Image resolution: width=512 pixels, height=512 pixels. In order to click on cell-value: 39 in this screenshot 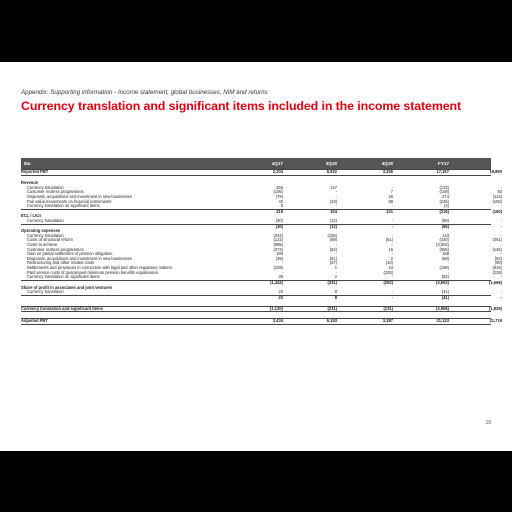, I will do `click(280, 277)`.